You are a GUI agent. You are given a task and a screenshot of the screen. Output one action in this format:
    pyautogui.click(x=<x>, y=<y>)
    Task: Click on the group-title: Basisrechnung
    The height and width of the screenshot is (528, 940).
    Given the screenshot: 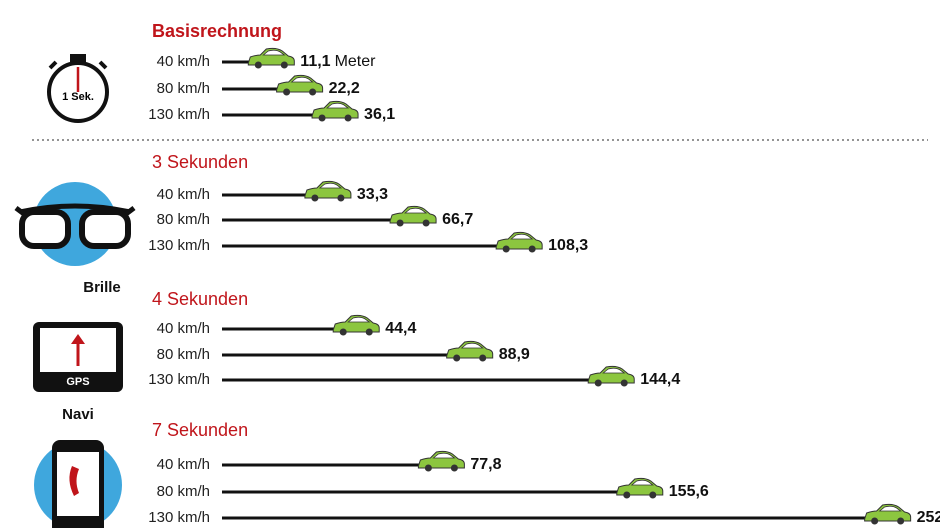 What is the action you would take?
    pyautogui.click(x=217, y=31)
    